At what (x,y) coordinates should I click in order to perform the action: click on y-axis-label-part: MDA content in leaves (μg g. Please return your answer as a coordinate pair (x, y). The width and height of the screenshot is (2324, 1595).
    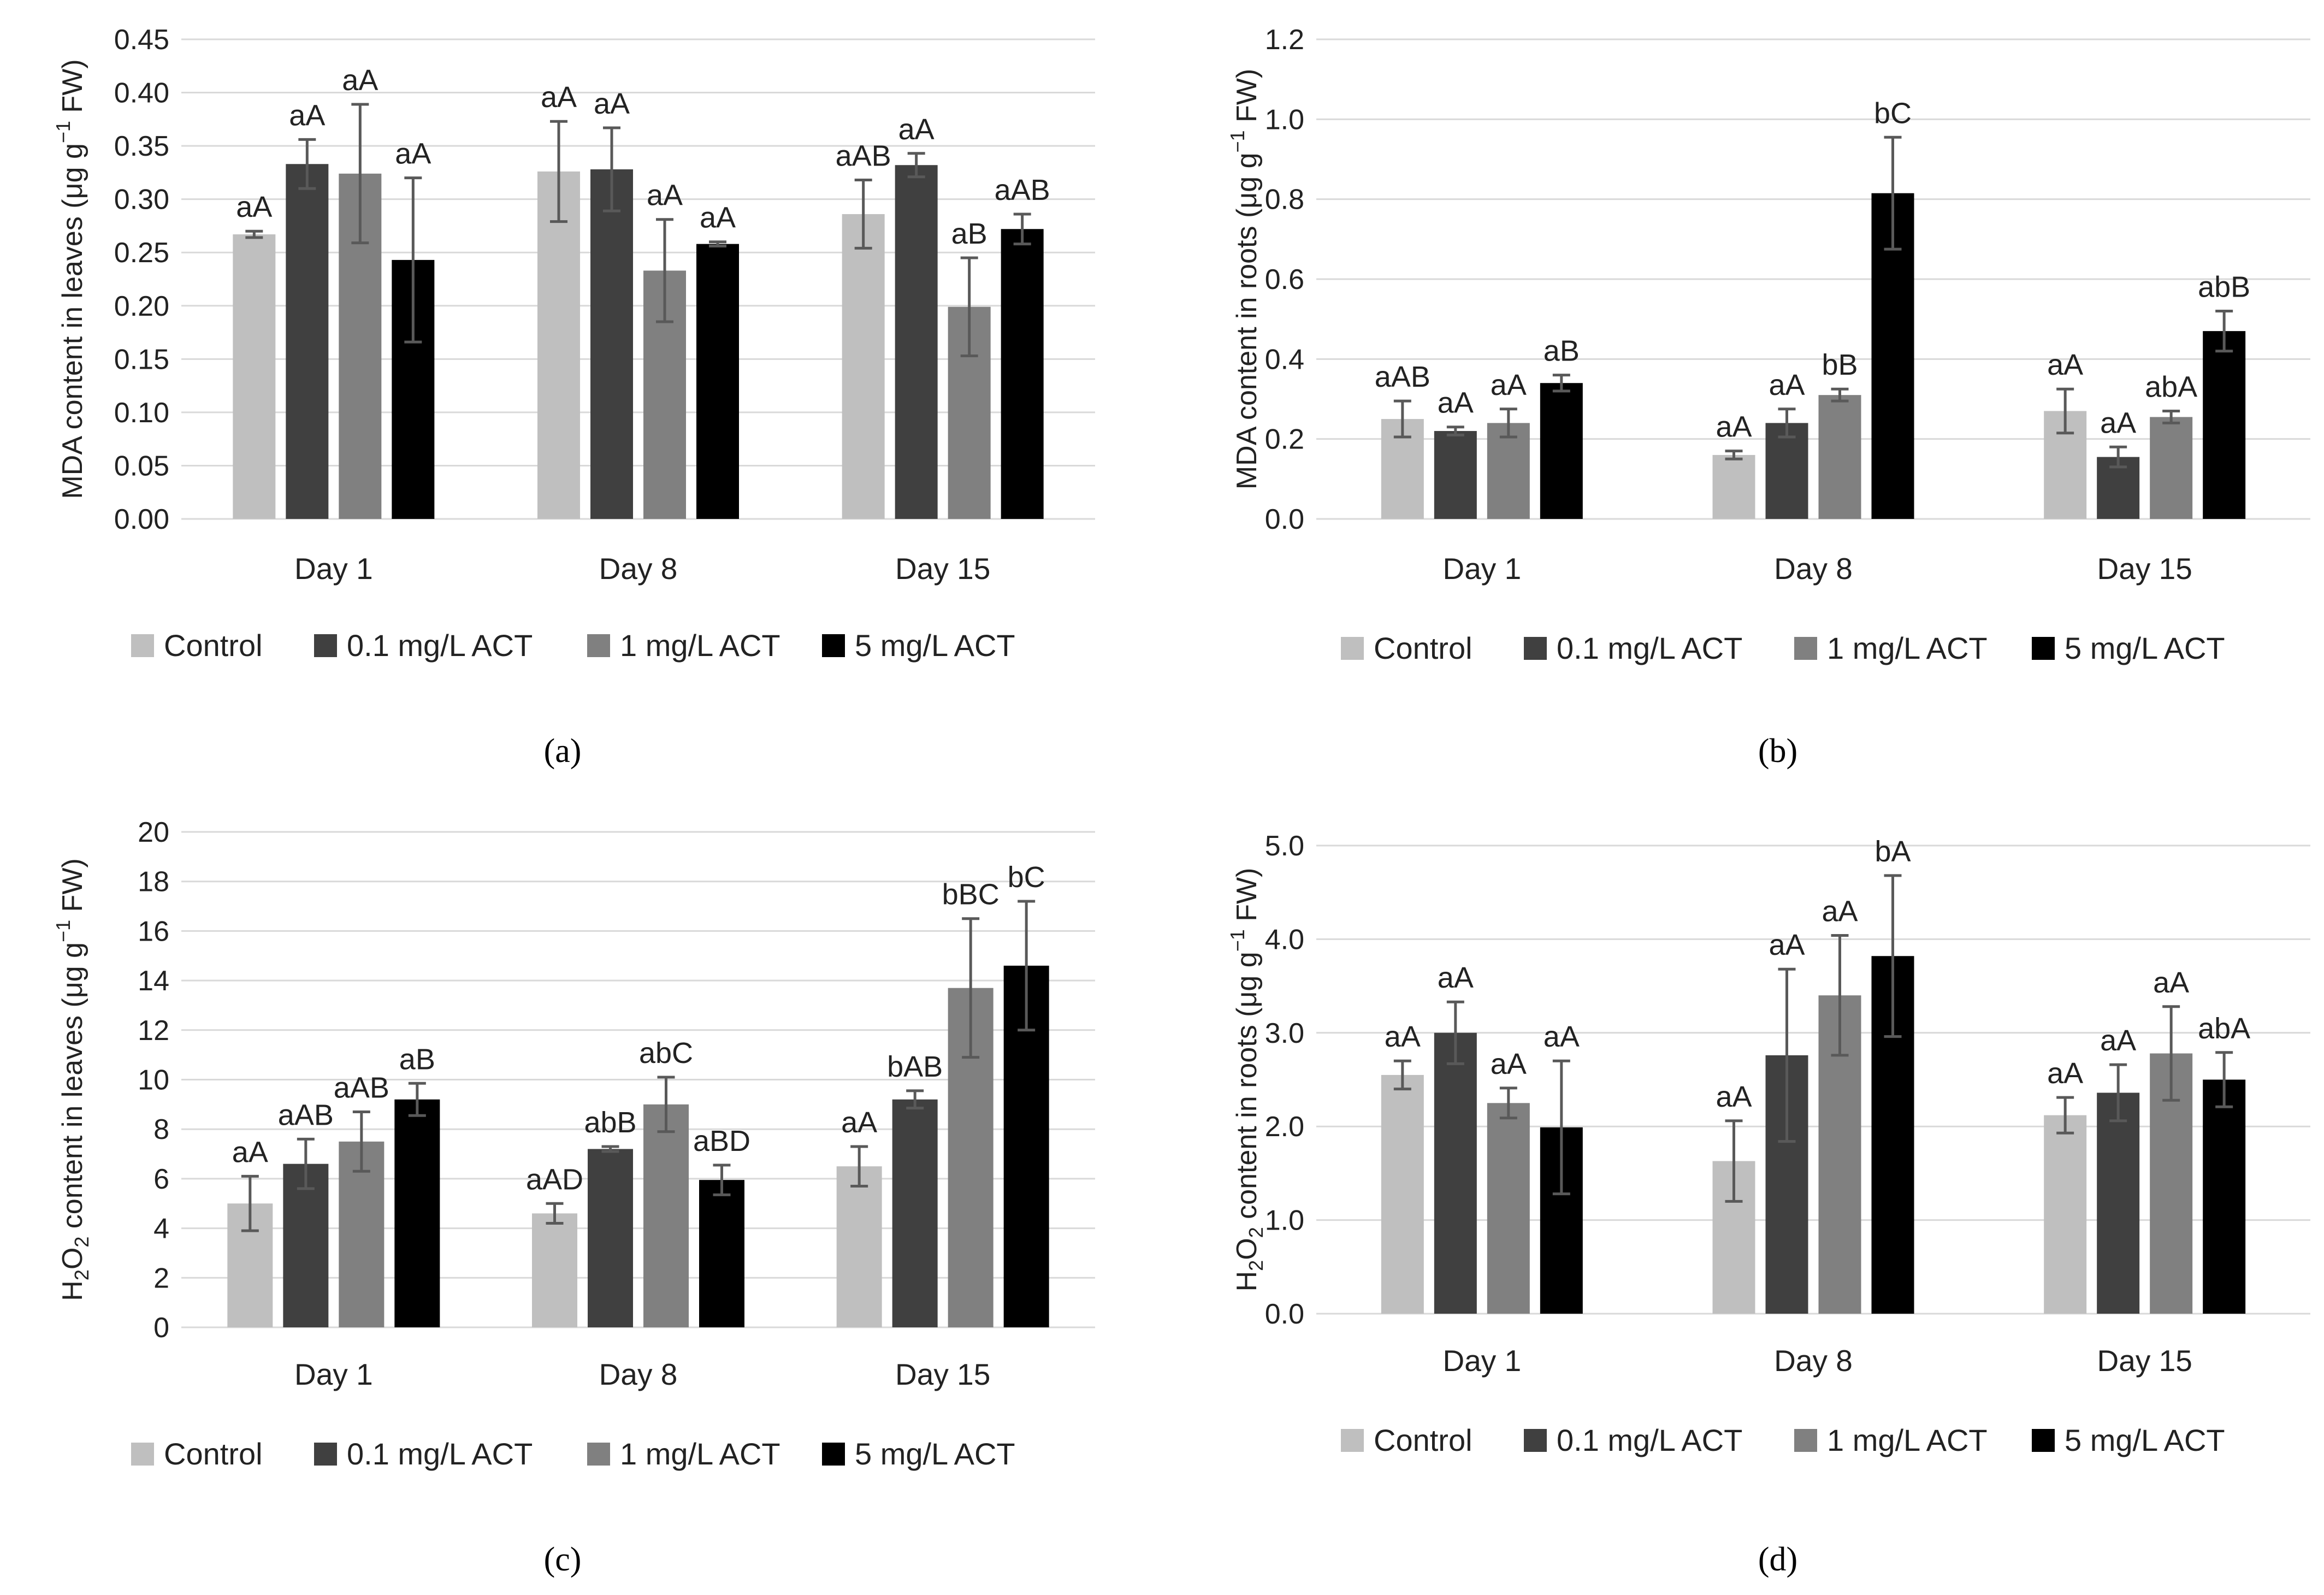
    Looking at the image, I should click on (72, 321).